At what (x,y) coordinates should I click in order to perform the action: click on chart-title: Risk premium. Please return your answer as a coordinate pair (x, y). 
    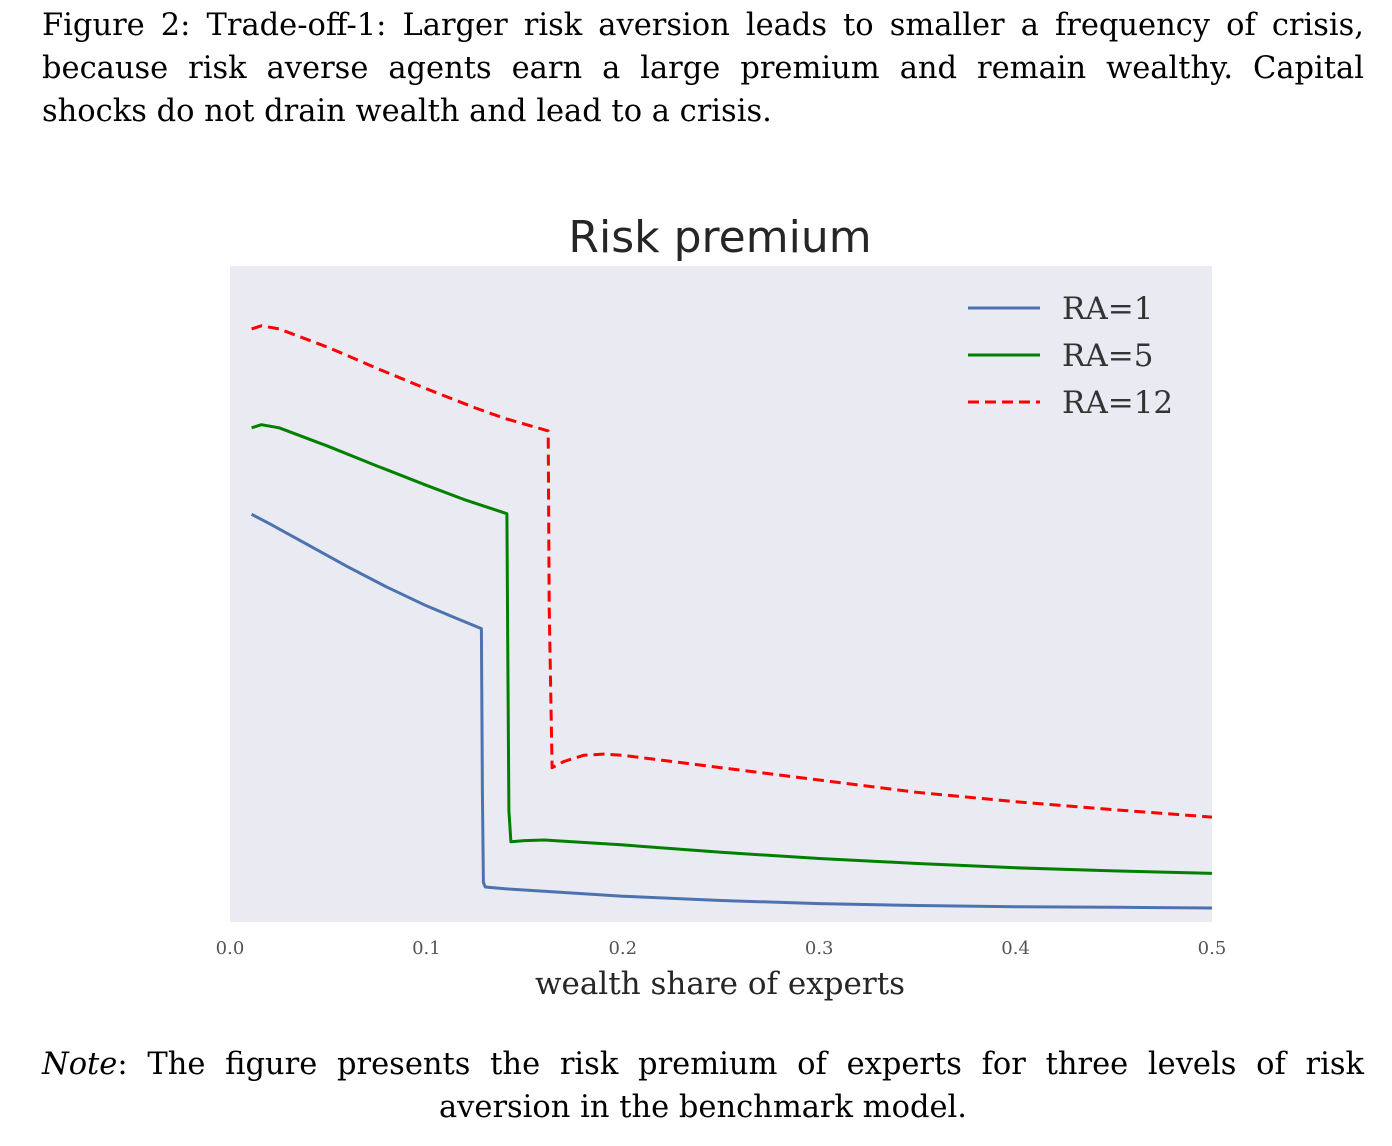
    Looking at the image, I should click on (719, 237).